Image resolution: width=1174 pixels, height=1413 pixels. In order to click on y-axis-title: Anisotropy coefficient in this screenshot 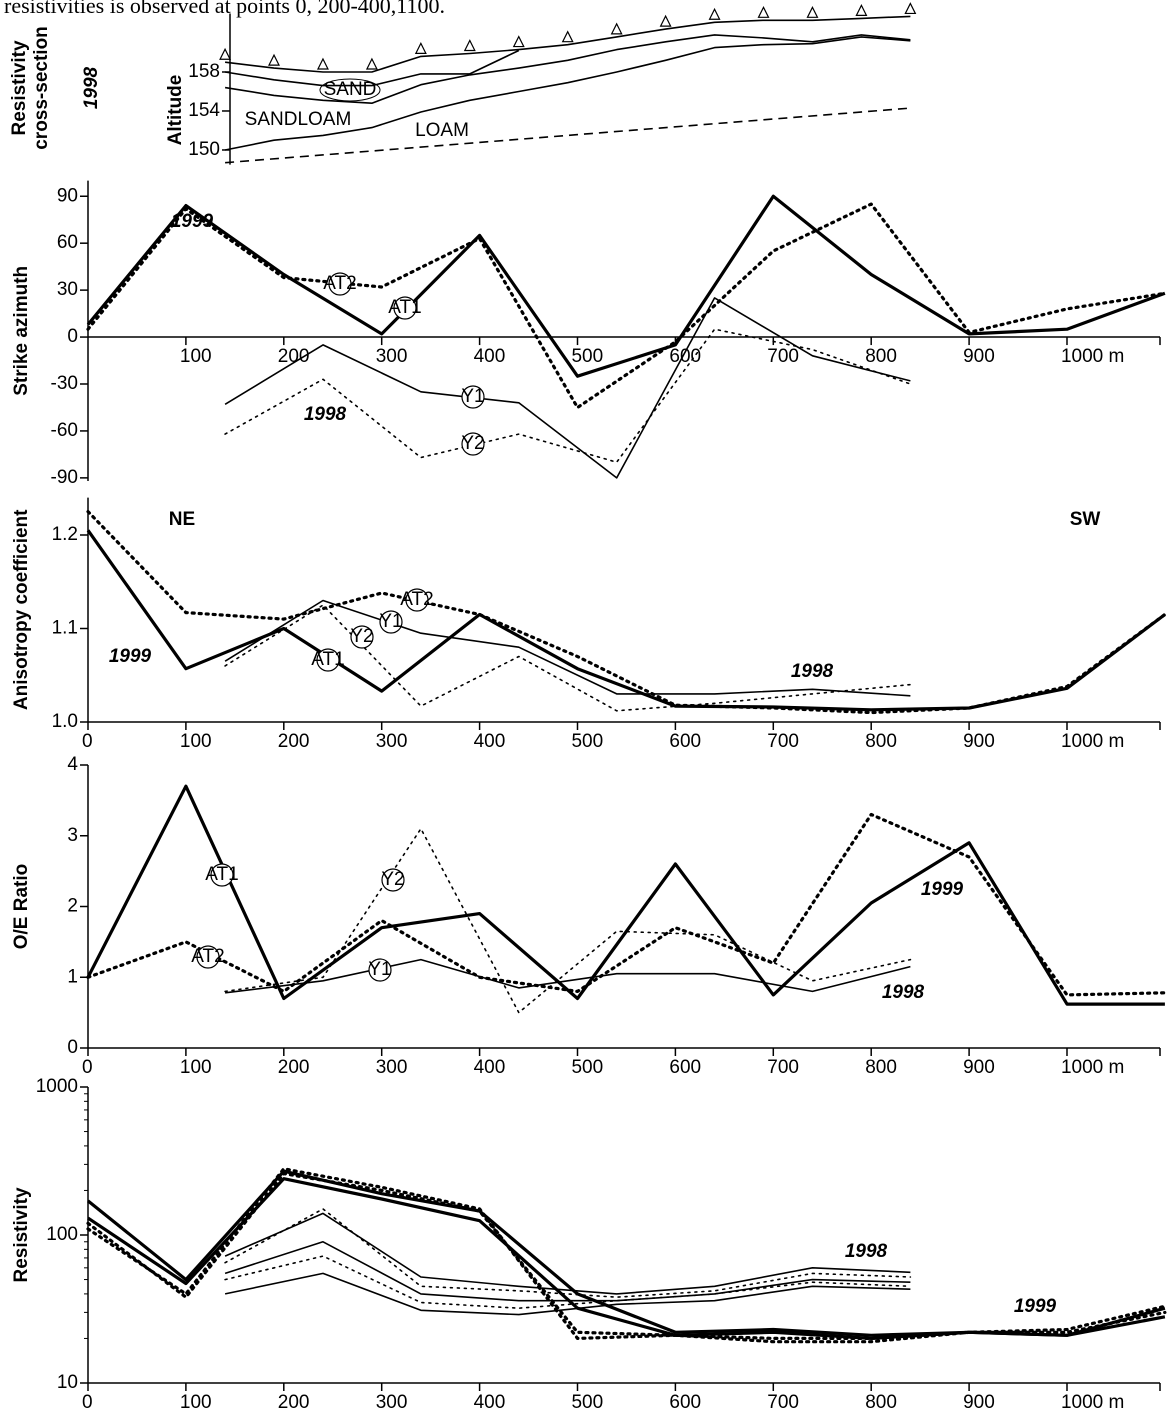, I will do `click(21, 609)`.